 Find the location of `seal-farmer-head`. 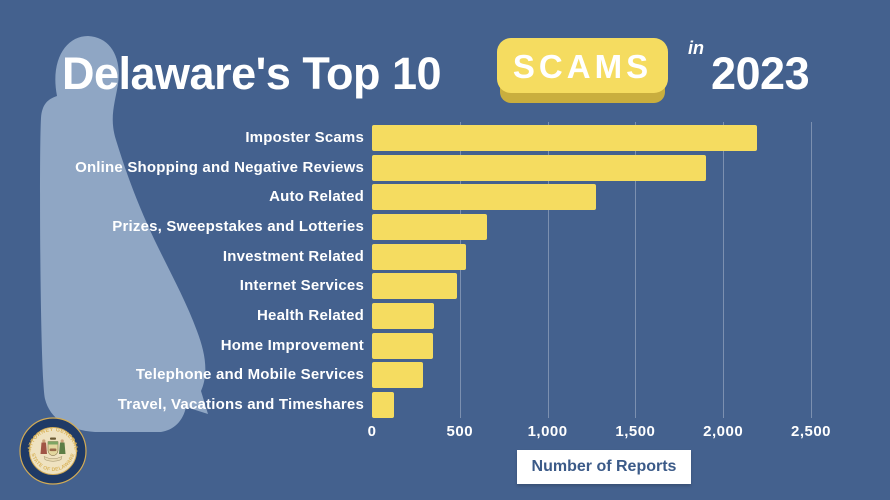

seal-farmer-head is located at coordinates (44, 441).